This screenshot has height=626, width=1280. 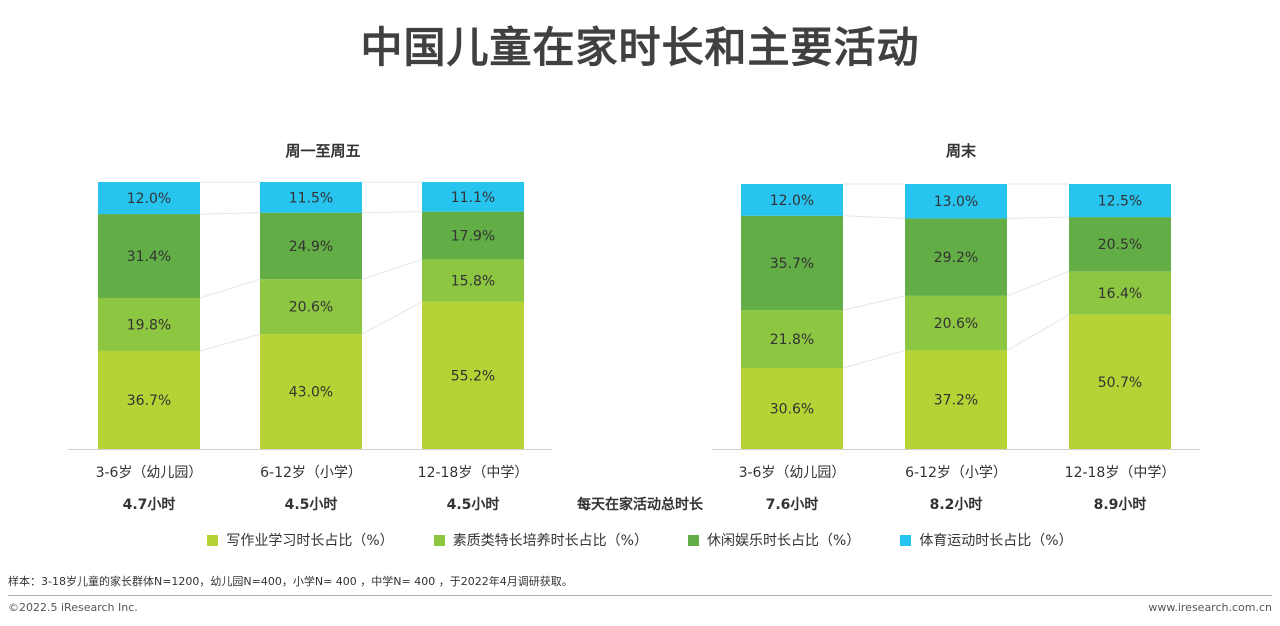 I want to click on data-label-1-2-skills: 20.6%, so click(x=311, y=308).